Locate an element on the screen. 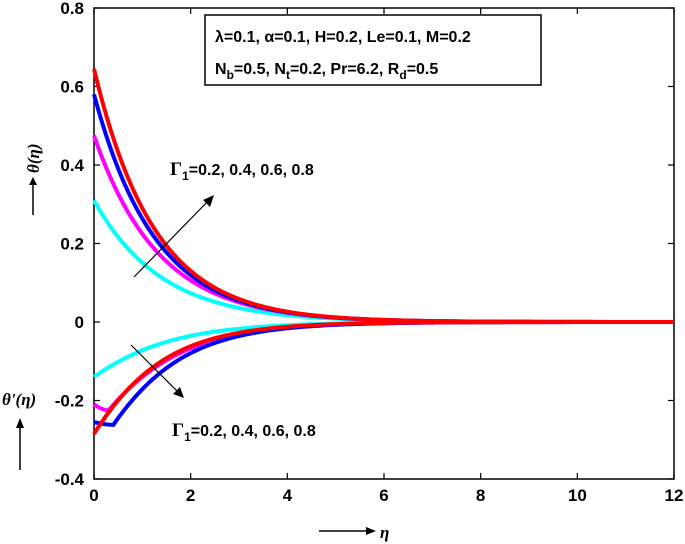 Image resolution: width=685 pixels, height=544 pixels. annotation-theta-prime-label: Γ1=0.2, 0.4, 0.6, 0.8 is located at coordinates (244, 432).